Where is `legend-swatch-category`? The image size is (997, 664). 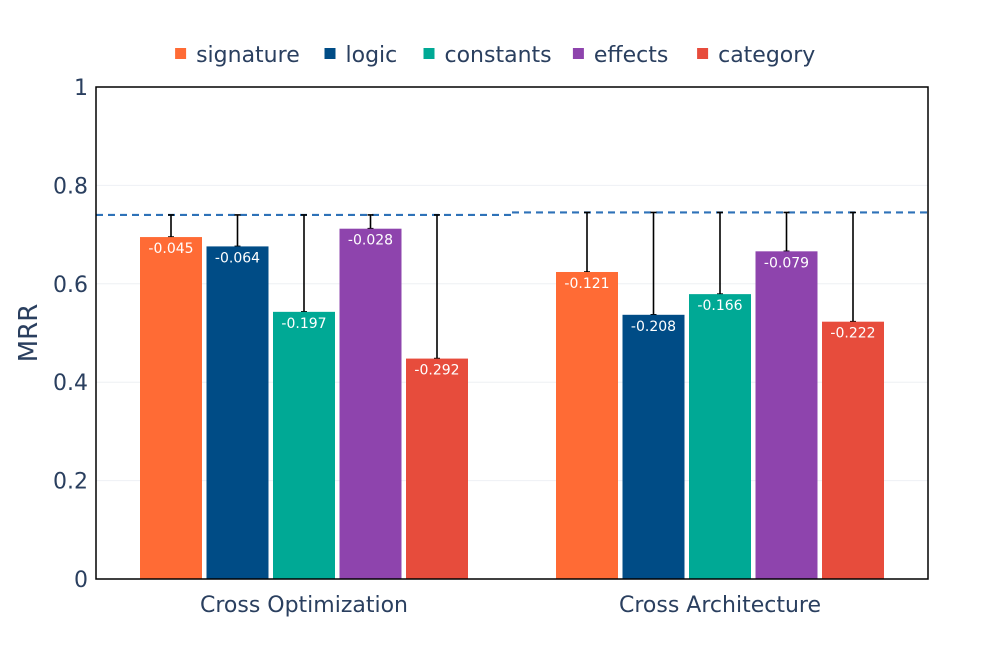 legend-swatch-category is located at coordinates (703, 53).